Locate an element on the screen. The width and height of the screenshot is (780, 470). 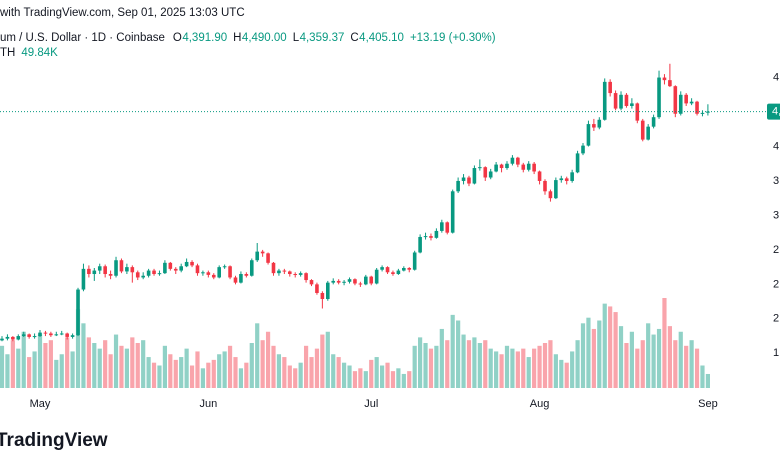
x-tick-label: May is located at coordinates (40, 404).